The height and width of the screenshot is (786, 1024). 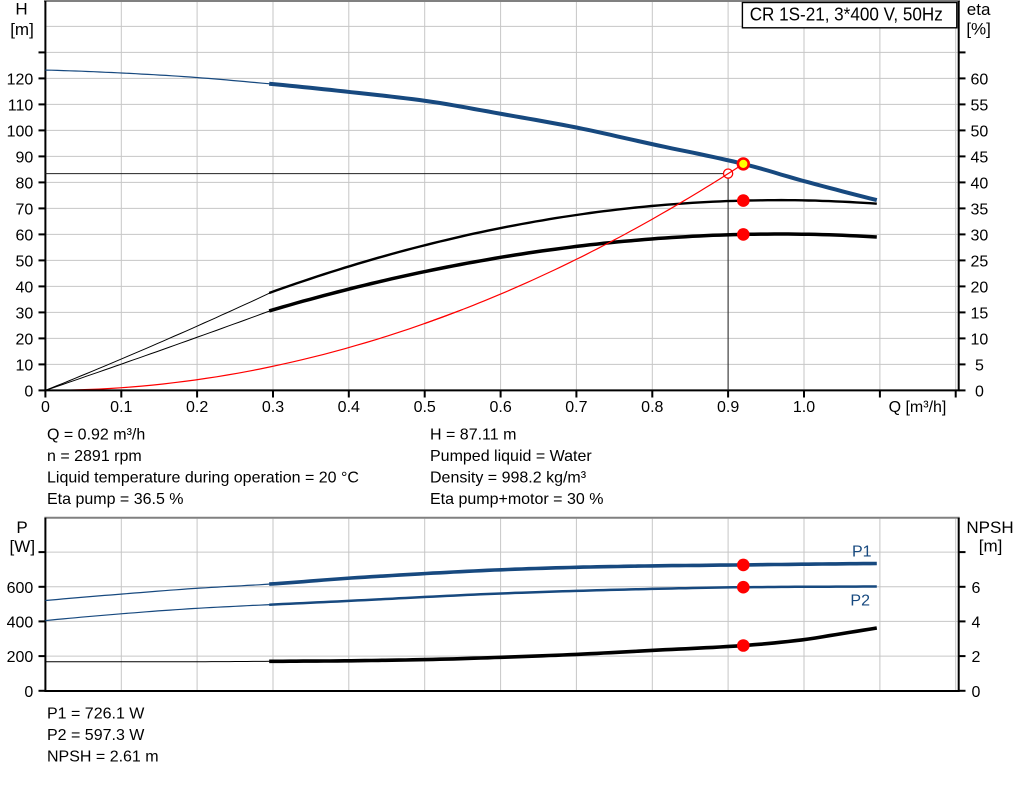 I want to click on svg-text: Eta pump+motor = 30 %, so click(x=516, y=499).